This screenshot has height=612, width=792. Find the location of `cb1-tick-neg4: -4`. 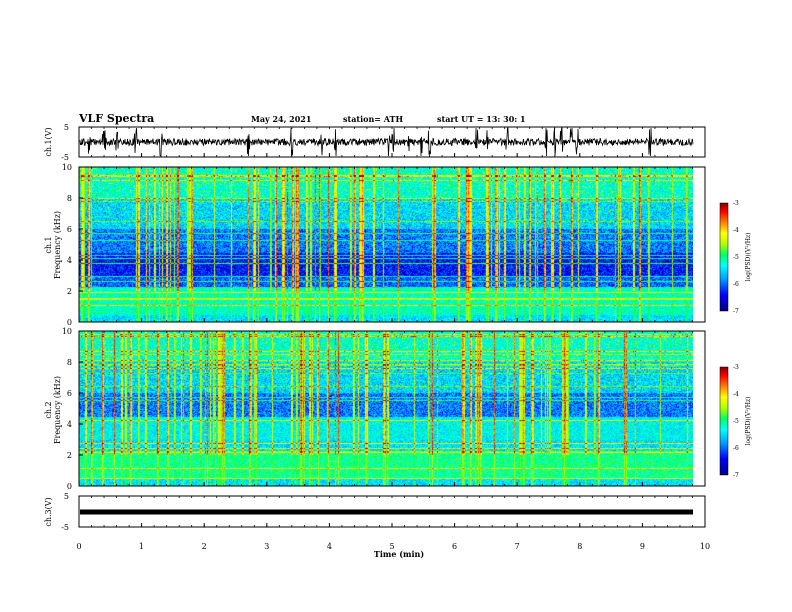

cb1-tick-neg4: -4 is located at coordinates (736, 230).